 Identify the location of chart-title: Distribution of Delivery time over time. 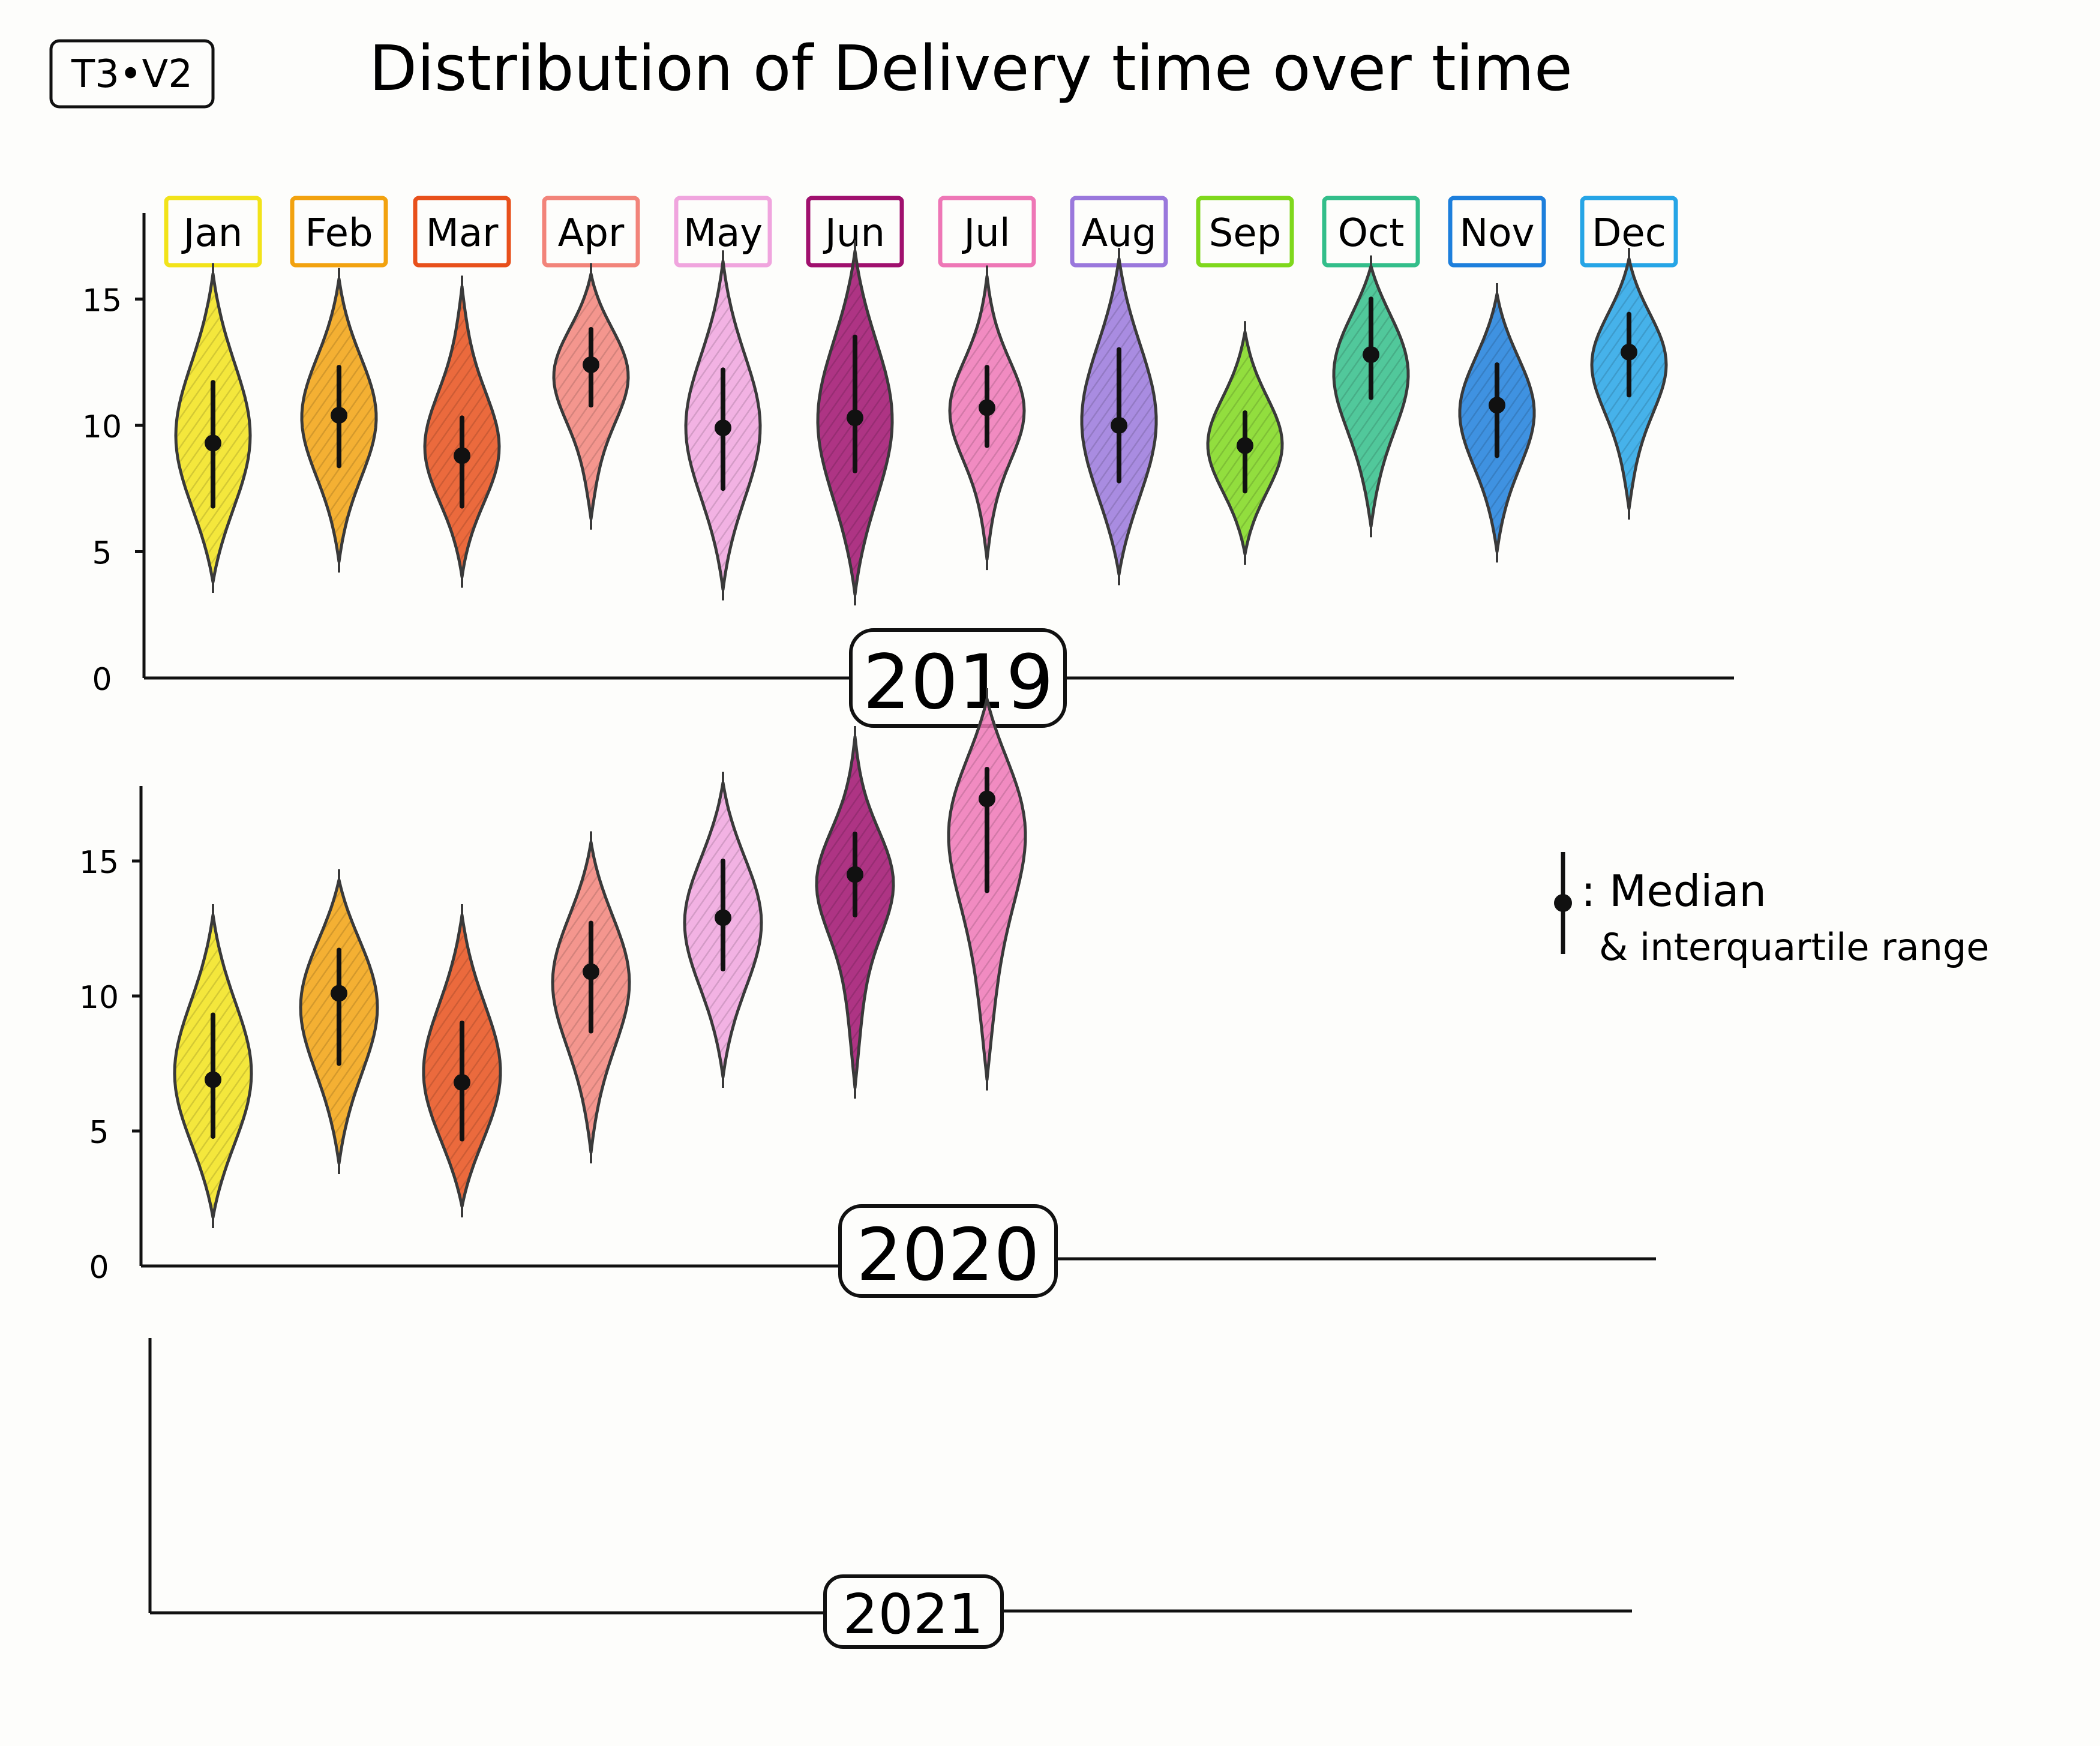
(971, 68).